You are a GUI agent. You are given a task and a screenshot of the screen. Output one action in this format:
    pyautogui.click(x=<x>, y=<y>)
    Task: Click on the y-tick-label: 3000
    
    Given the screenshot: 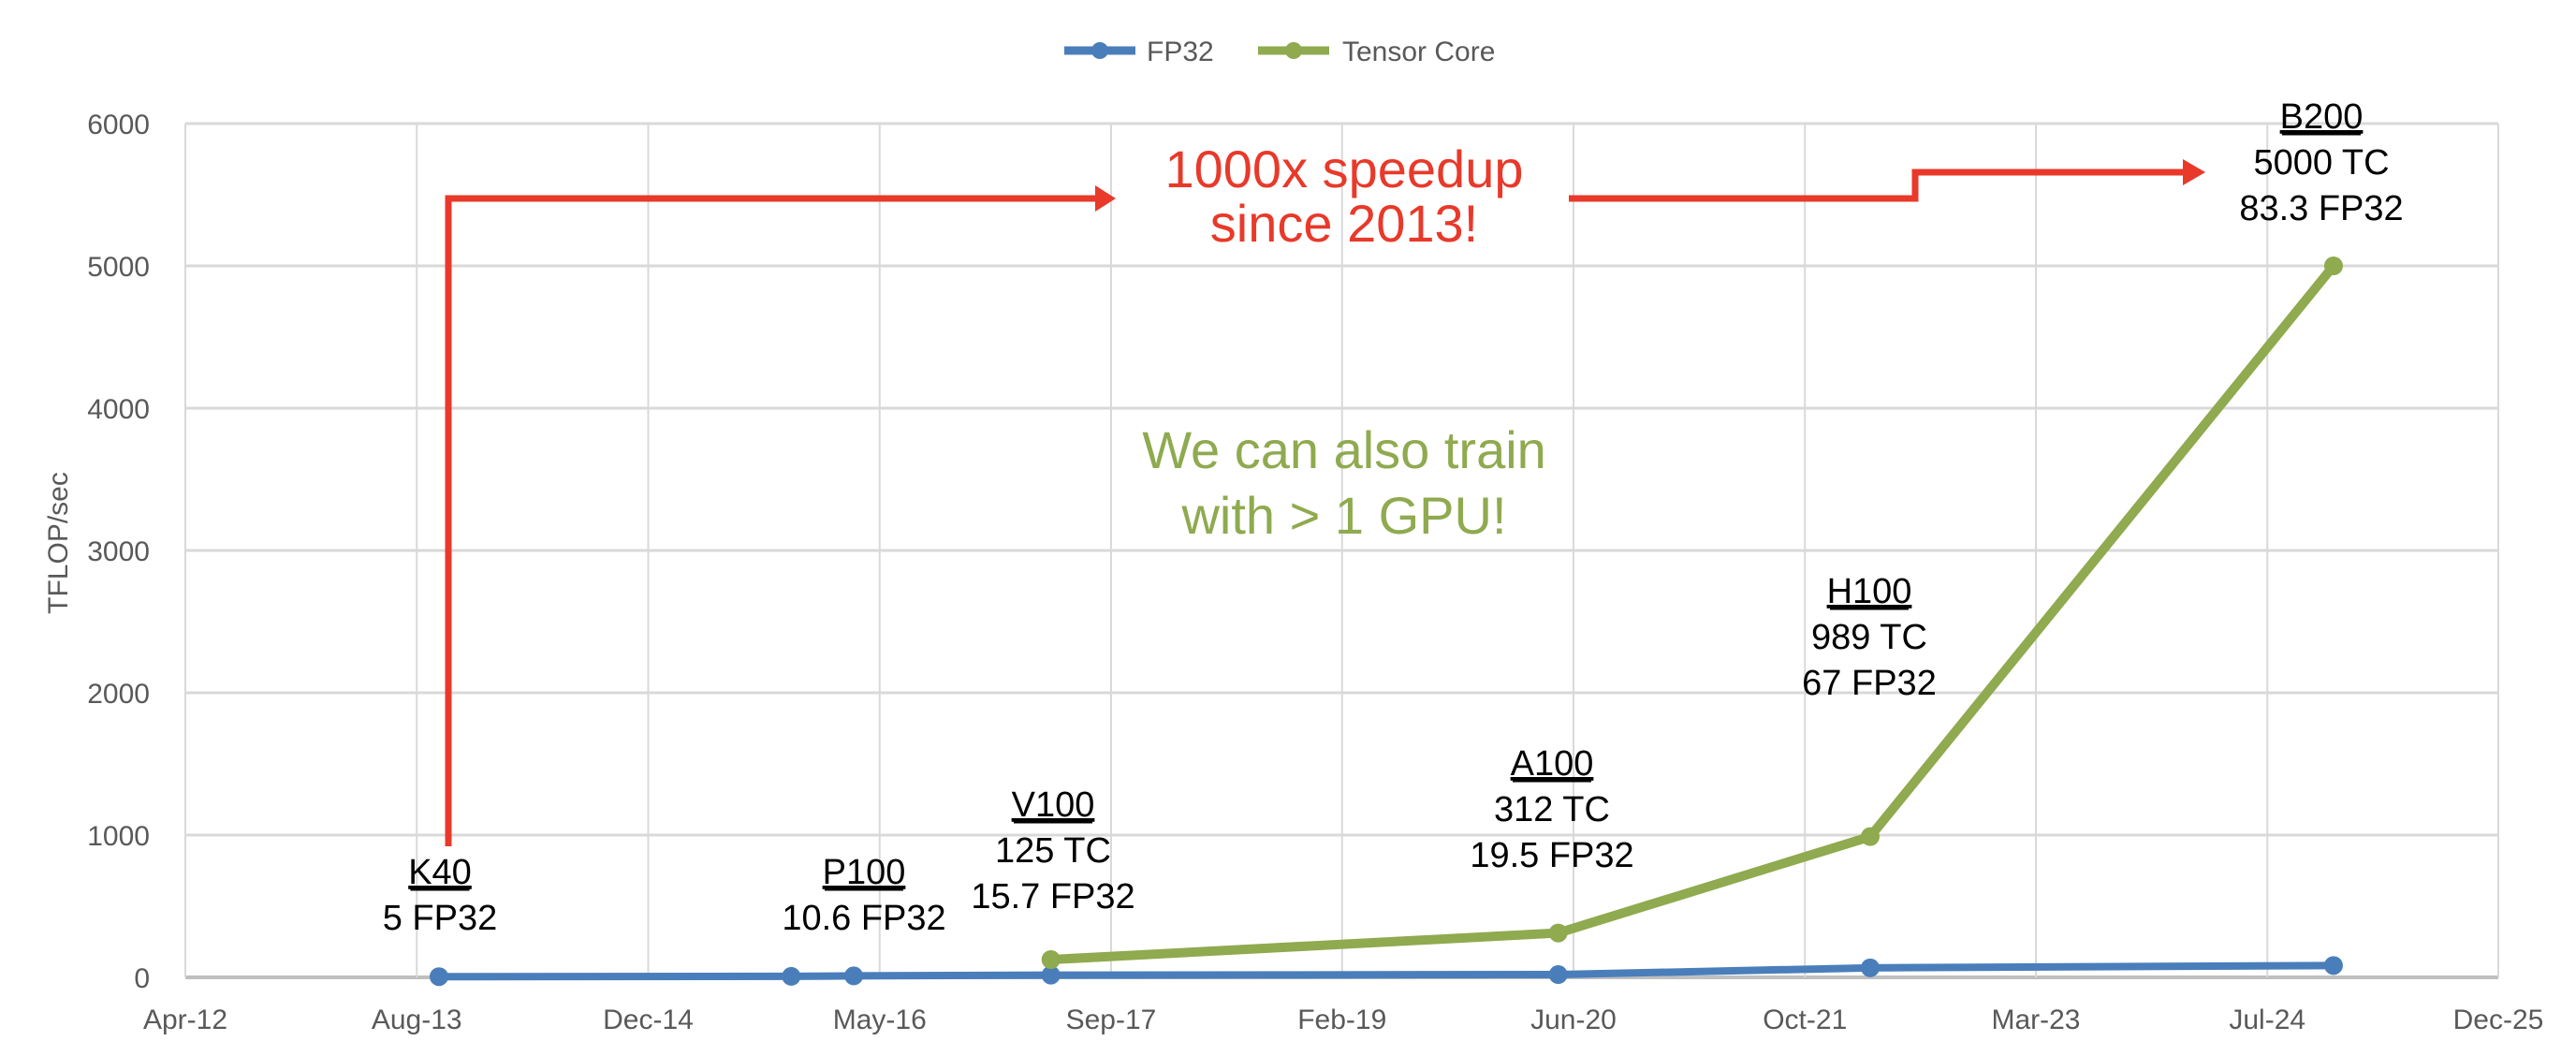 What is the action you would take?
    pyautogui.click(x=118, y=551)
    